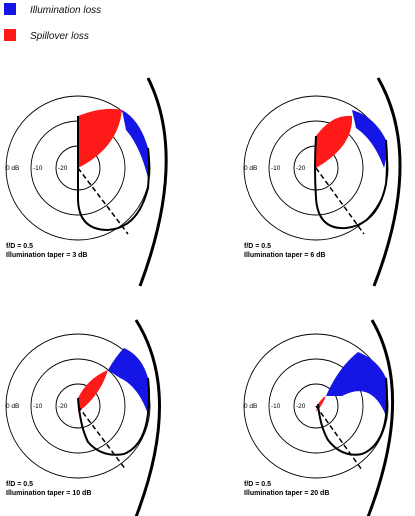 Image resolution: width=415 pixels, height=516 pixels. I want to click on illumination-loss-label: Illumination loss, so click(65, 10).